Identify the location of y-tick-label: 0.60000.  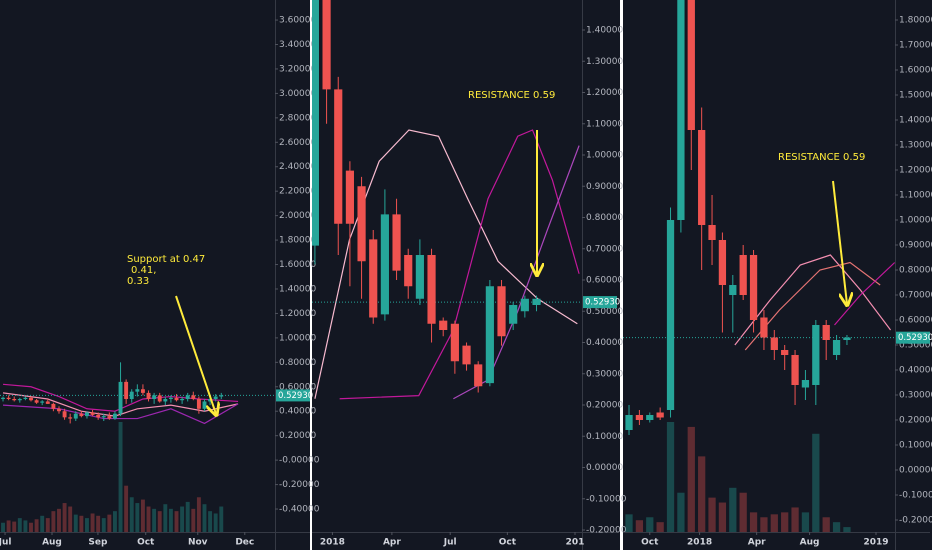
(604, 281).